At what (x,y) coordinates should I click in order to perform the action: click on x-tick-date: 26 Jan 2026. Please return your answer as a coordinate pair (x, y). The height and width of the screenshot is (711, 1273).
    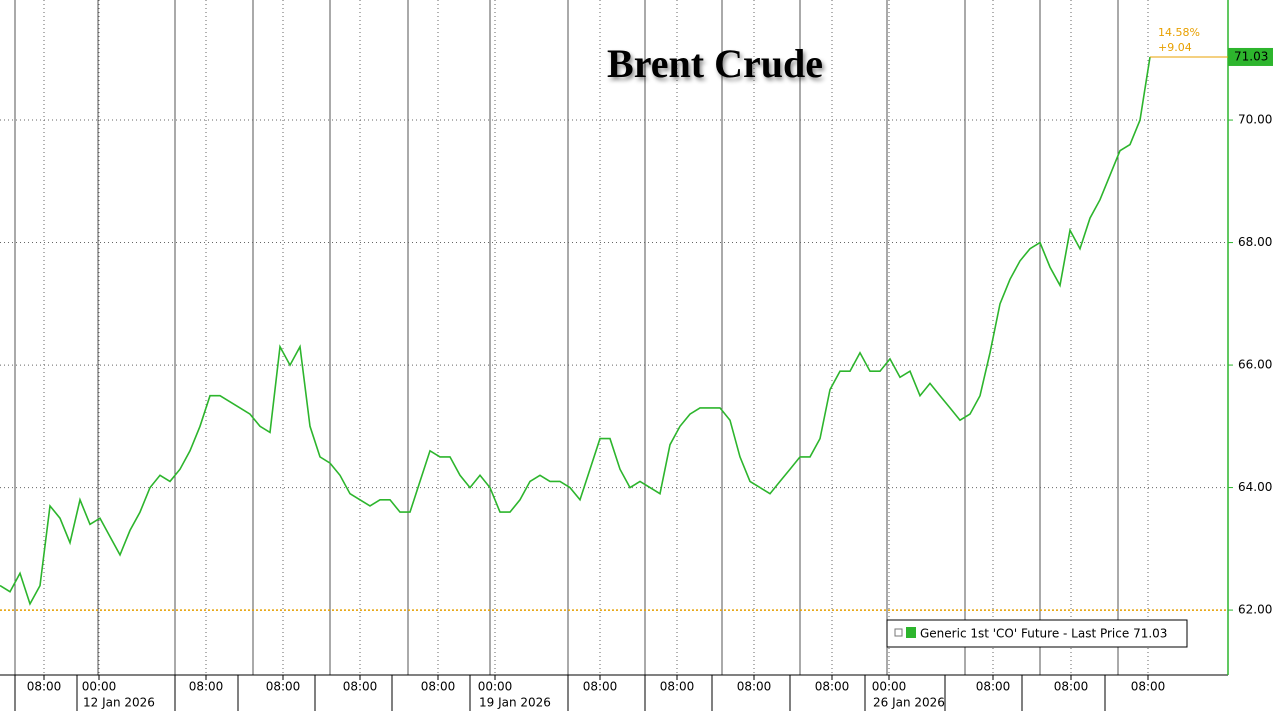
    Looking at the image, I should click on (909, 703).